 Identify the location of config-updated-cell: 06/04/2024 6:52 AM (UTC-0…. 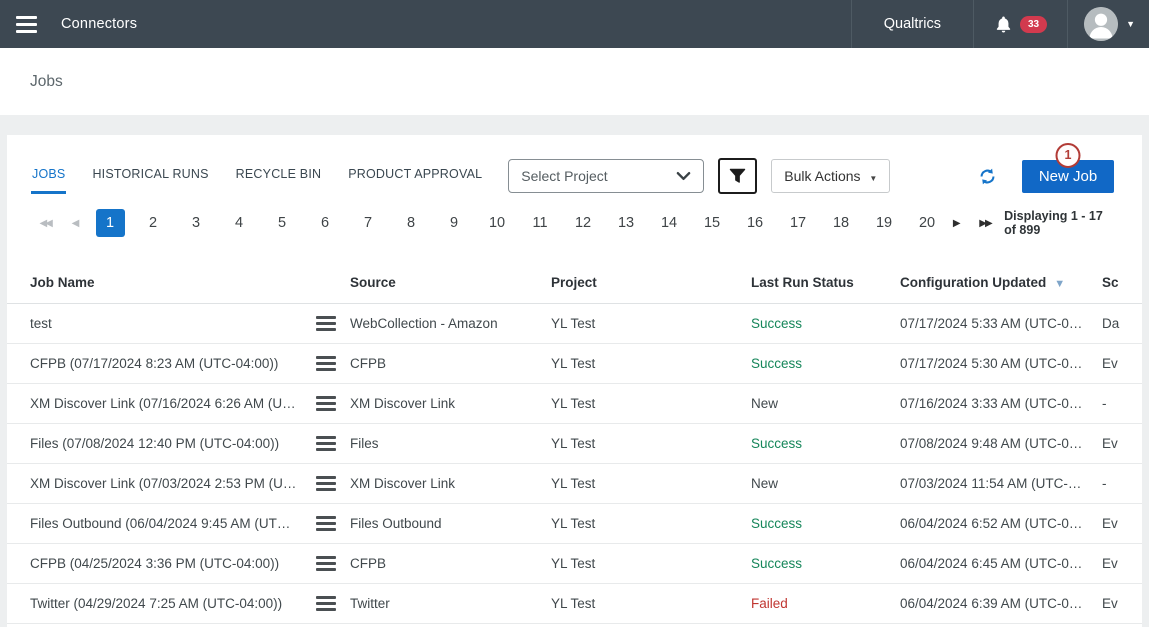
(1001, 523).